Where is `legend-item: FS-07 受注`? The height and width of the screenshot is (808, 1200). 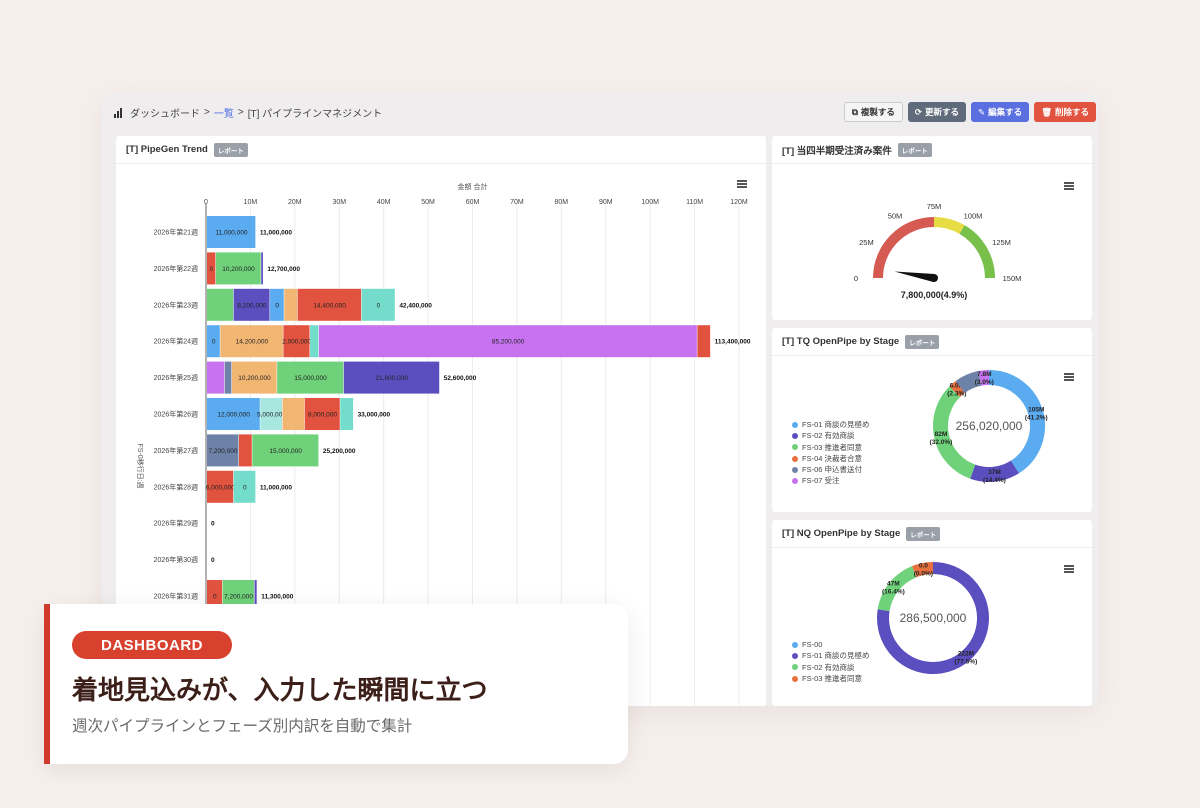
legend-item: FS-07 受注 is located at coordinates (831, 480).